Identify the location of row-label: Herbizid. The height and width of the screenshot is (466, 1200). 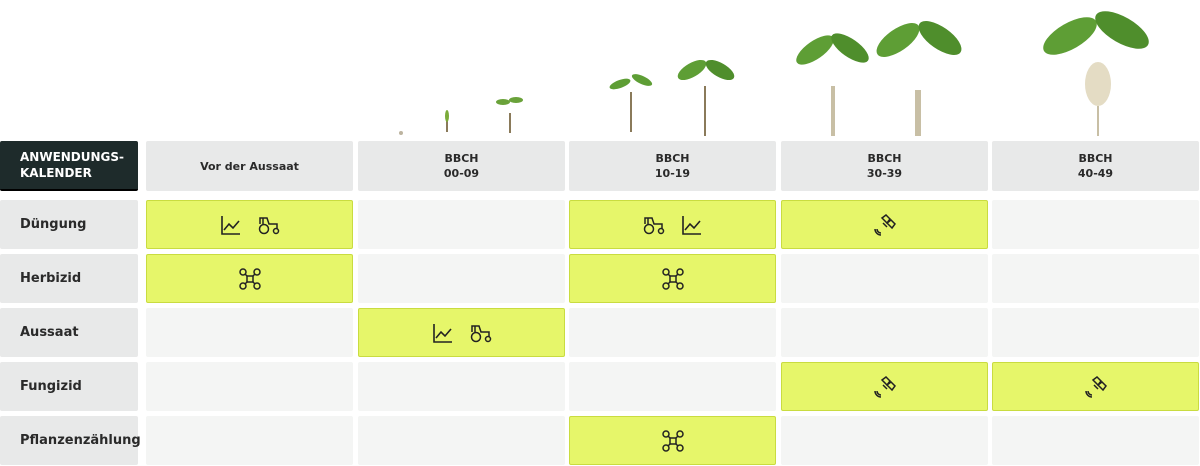
(69, 278).